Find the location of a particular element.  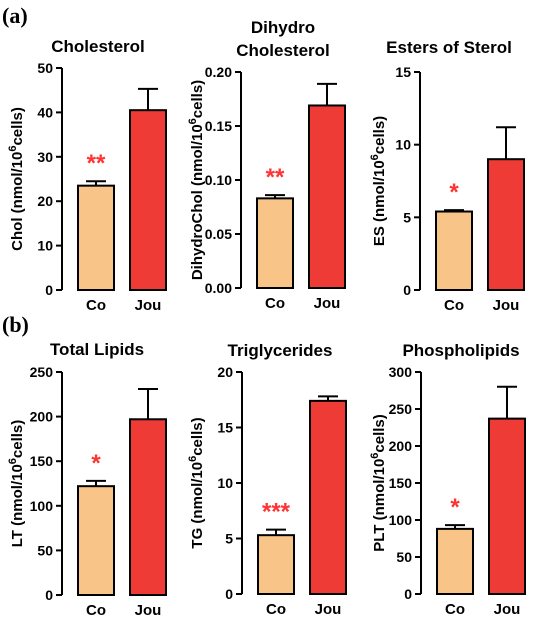

chart3-y-tick-label: 0 is located at coordinates (407, 290).